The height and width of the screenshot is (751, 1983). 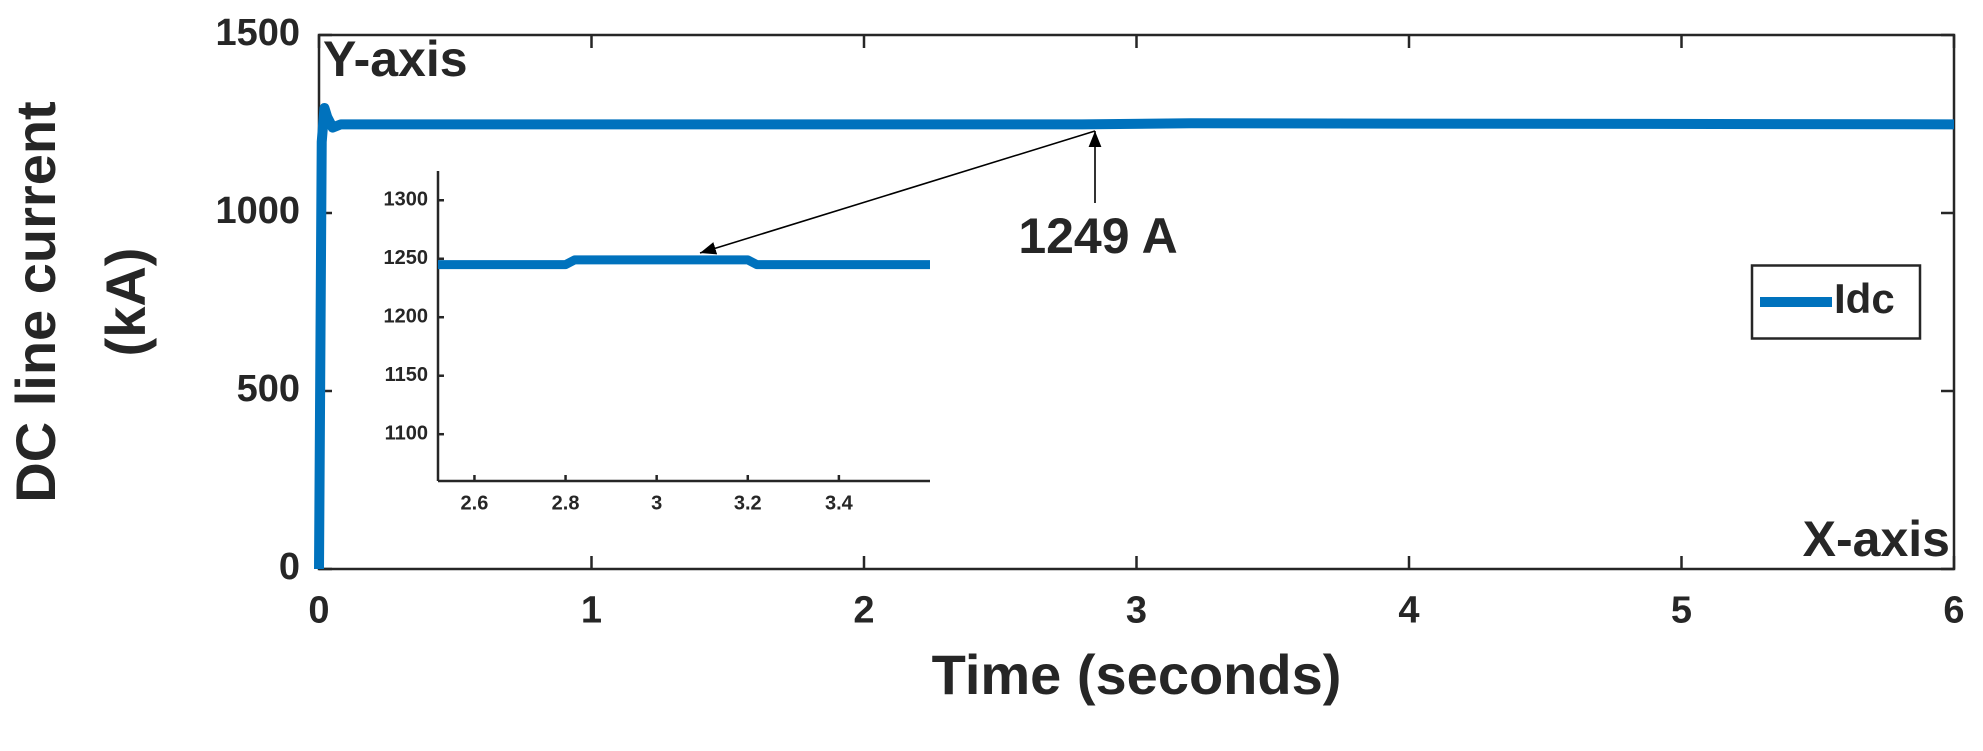 I want to click on x-tick-label: 2.6, so click(x=475, y=503).